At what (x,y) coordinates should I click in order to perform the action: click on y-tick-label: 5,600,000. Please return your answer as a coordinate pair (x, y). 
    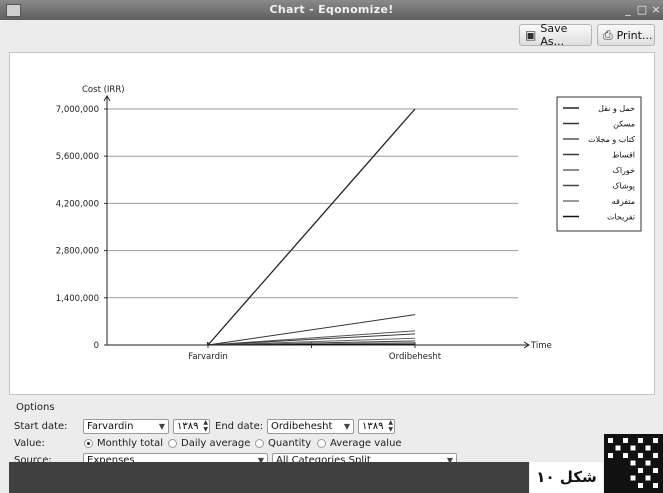
    Looking at the image, I should click on (77, 157).